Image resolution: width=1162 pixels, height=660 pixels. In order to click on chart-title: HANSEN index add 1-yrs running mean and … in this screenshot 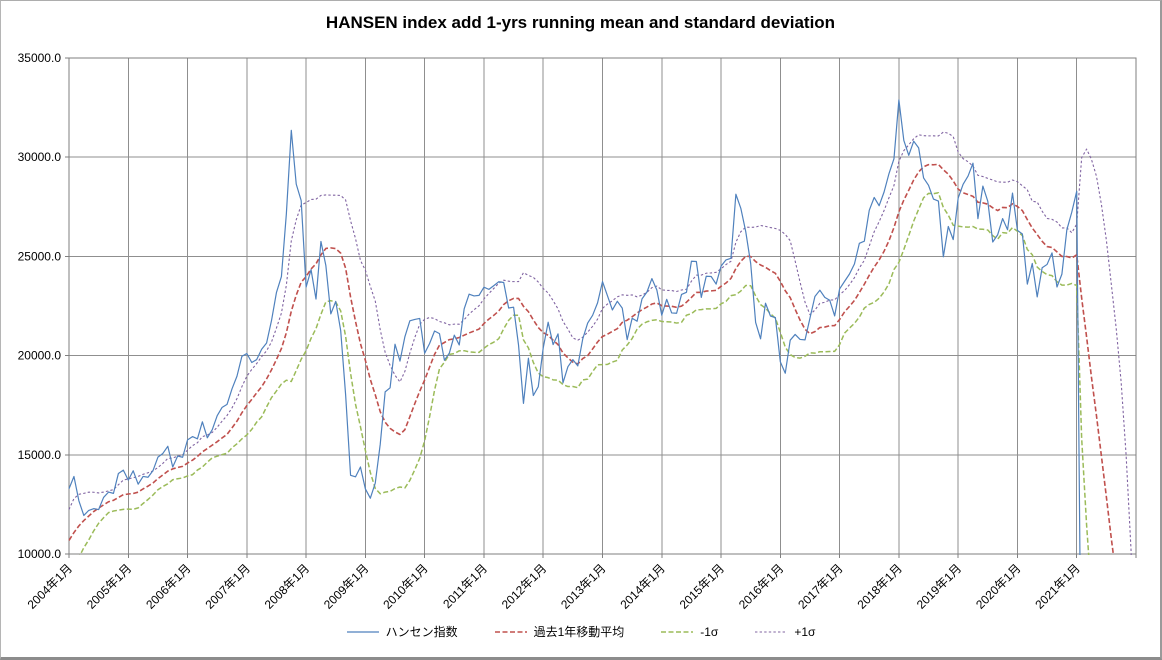, I will do `click(580, 22)`.